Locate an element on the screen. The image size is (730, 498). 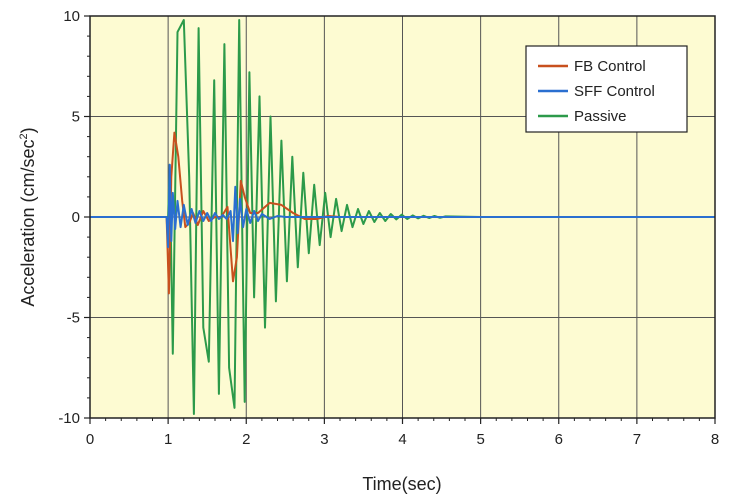
legend: FB Control SFF Control Passive is located at coordinates (606, 89).